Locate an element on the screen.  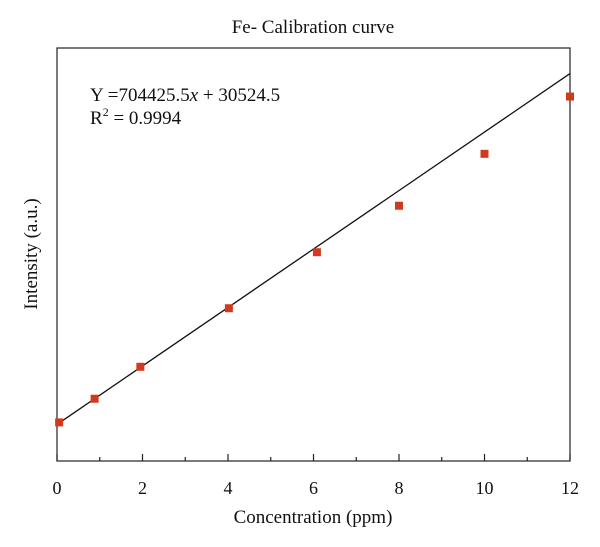
x-axis-label: Concentration (ppm) is located at coordinates (313, 517).